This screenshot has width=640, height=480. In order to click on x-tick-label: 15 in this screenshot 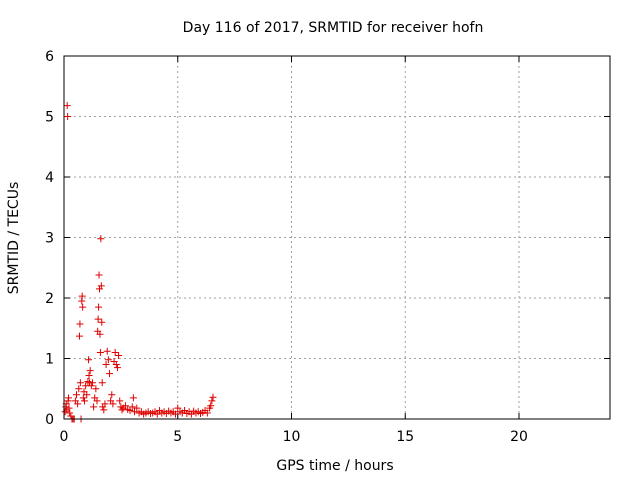, I will do `click(405, 437)`.